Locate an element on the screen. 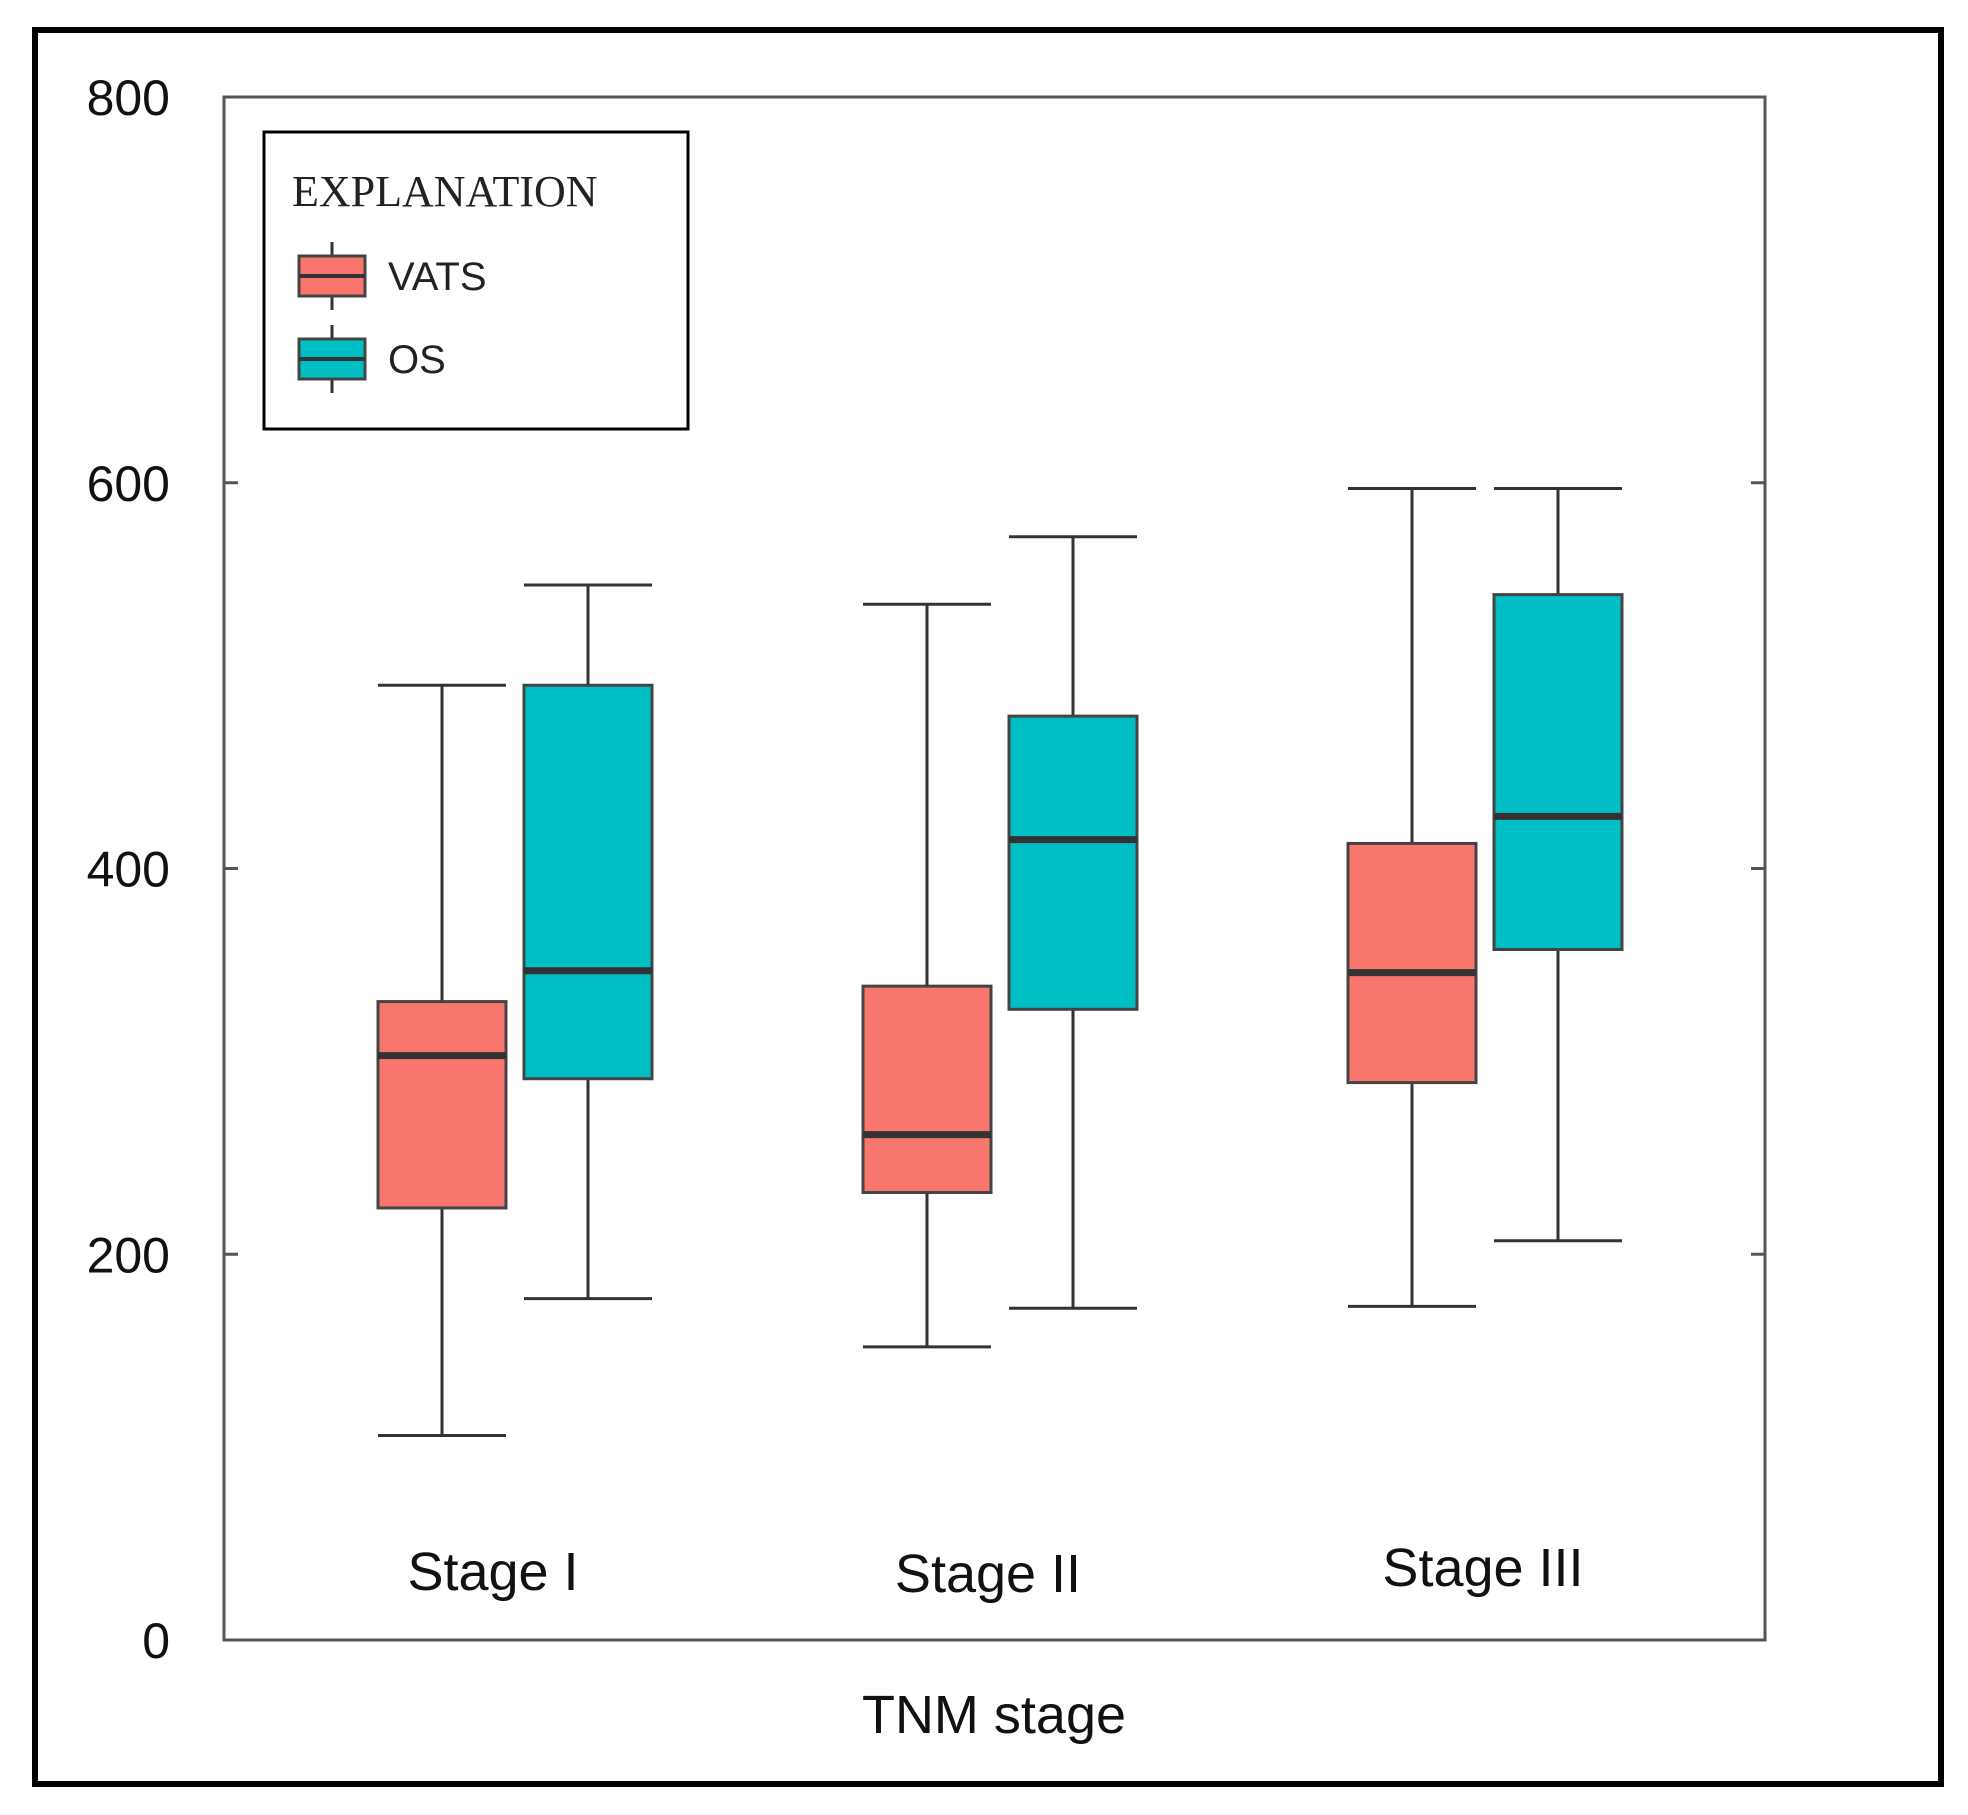 The width and height of the screenshot is (1968, 1815). category-label: Stage I is located at coordinates (492, 1572).